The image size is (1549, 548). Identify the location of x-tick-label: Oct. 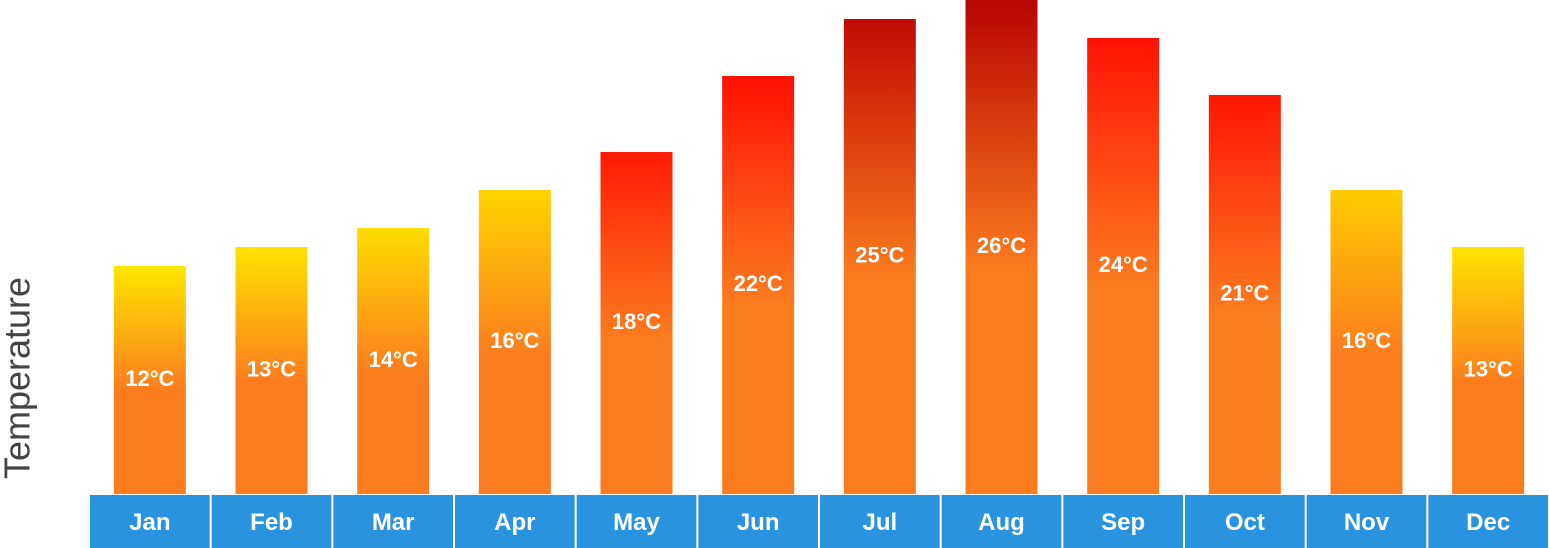
(1245, 522).